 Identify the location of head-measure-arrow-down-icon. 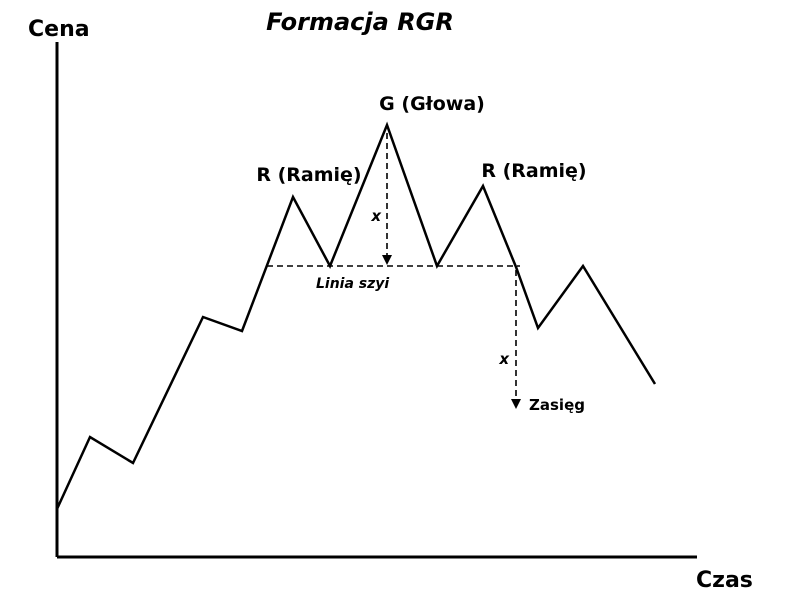
(387, 260).